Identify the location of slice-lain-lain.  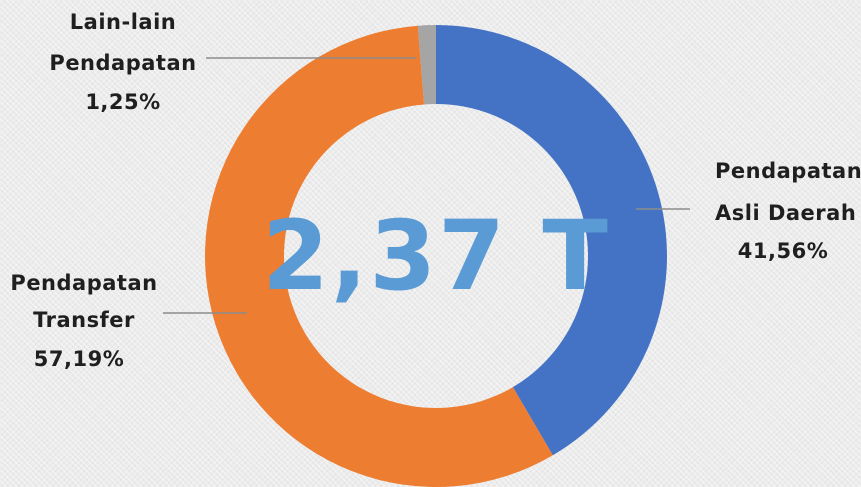
(426, 65).